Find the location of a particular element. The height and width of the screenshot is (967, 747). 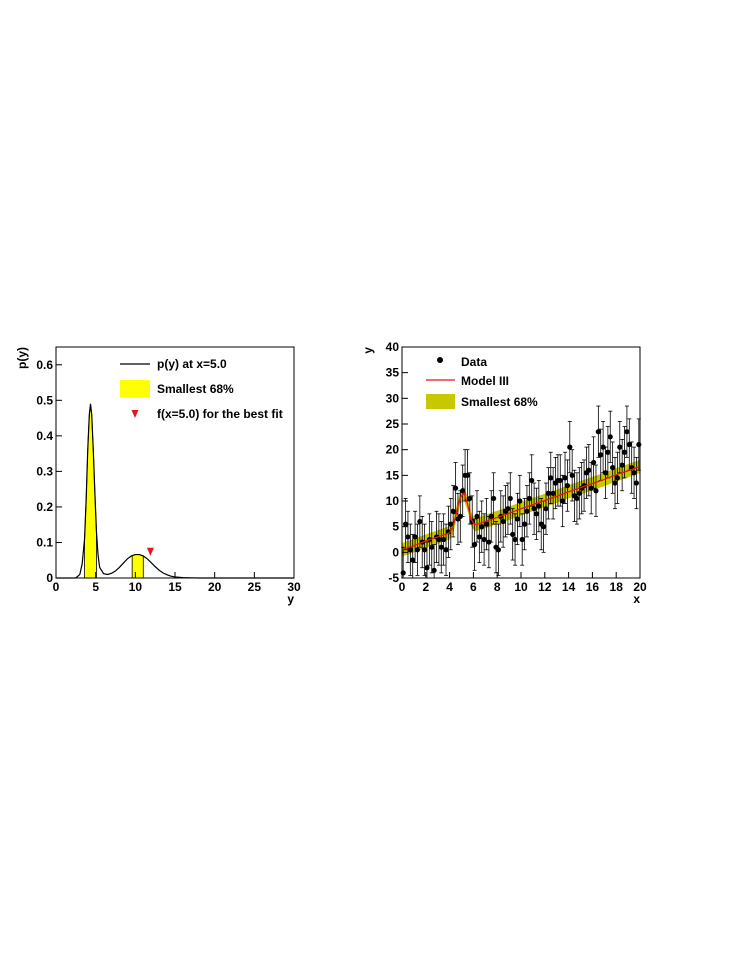

x-tick-label: 2 is located at coordinates (425, 587).